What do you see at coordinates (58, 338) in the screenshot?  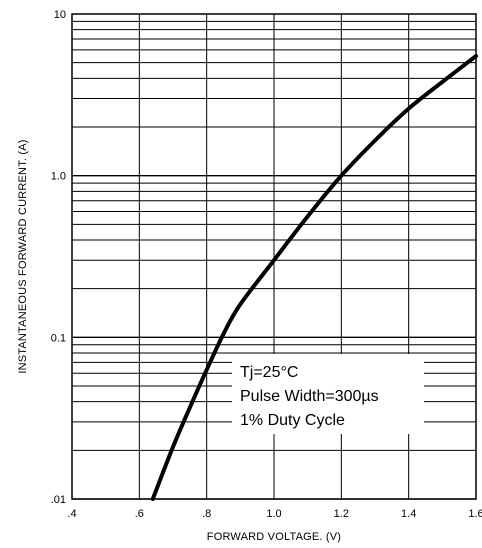 I see `y-tick-label: 0.1` at bounding box center [58, 338].